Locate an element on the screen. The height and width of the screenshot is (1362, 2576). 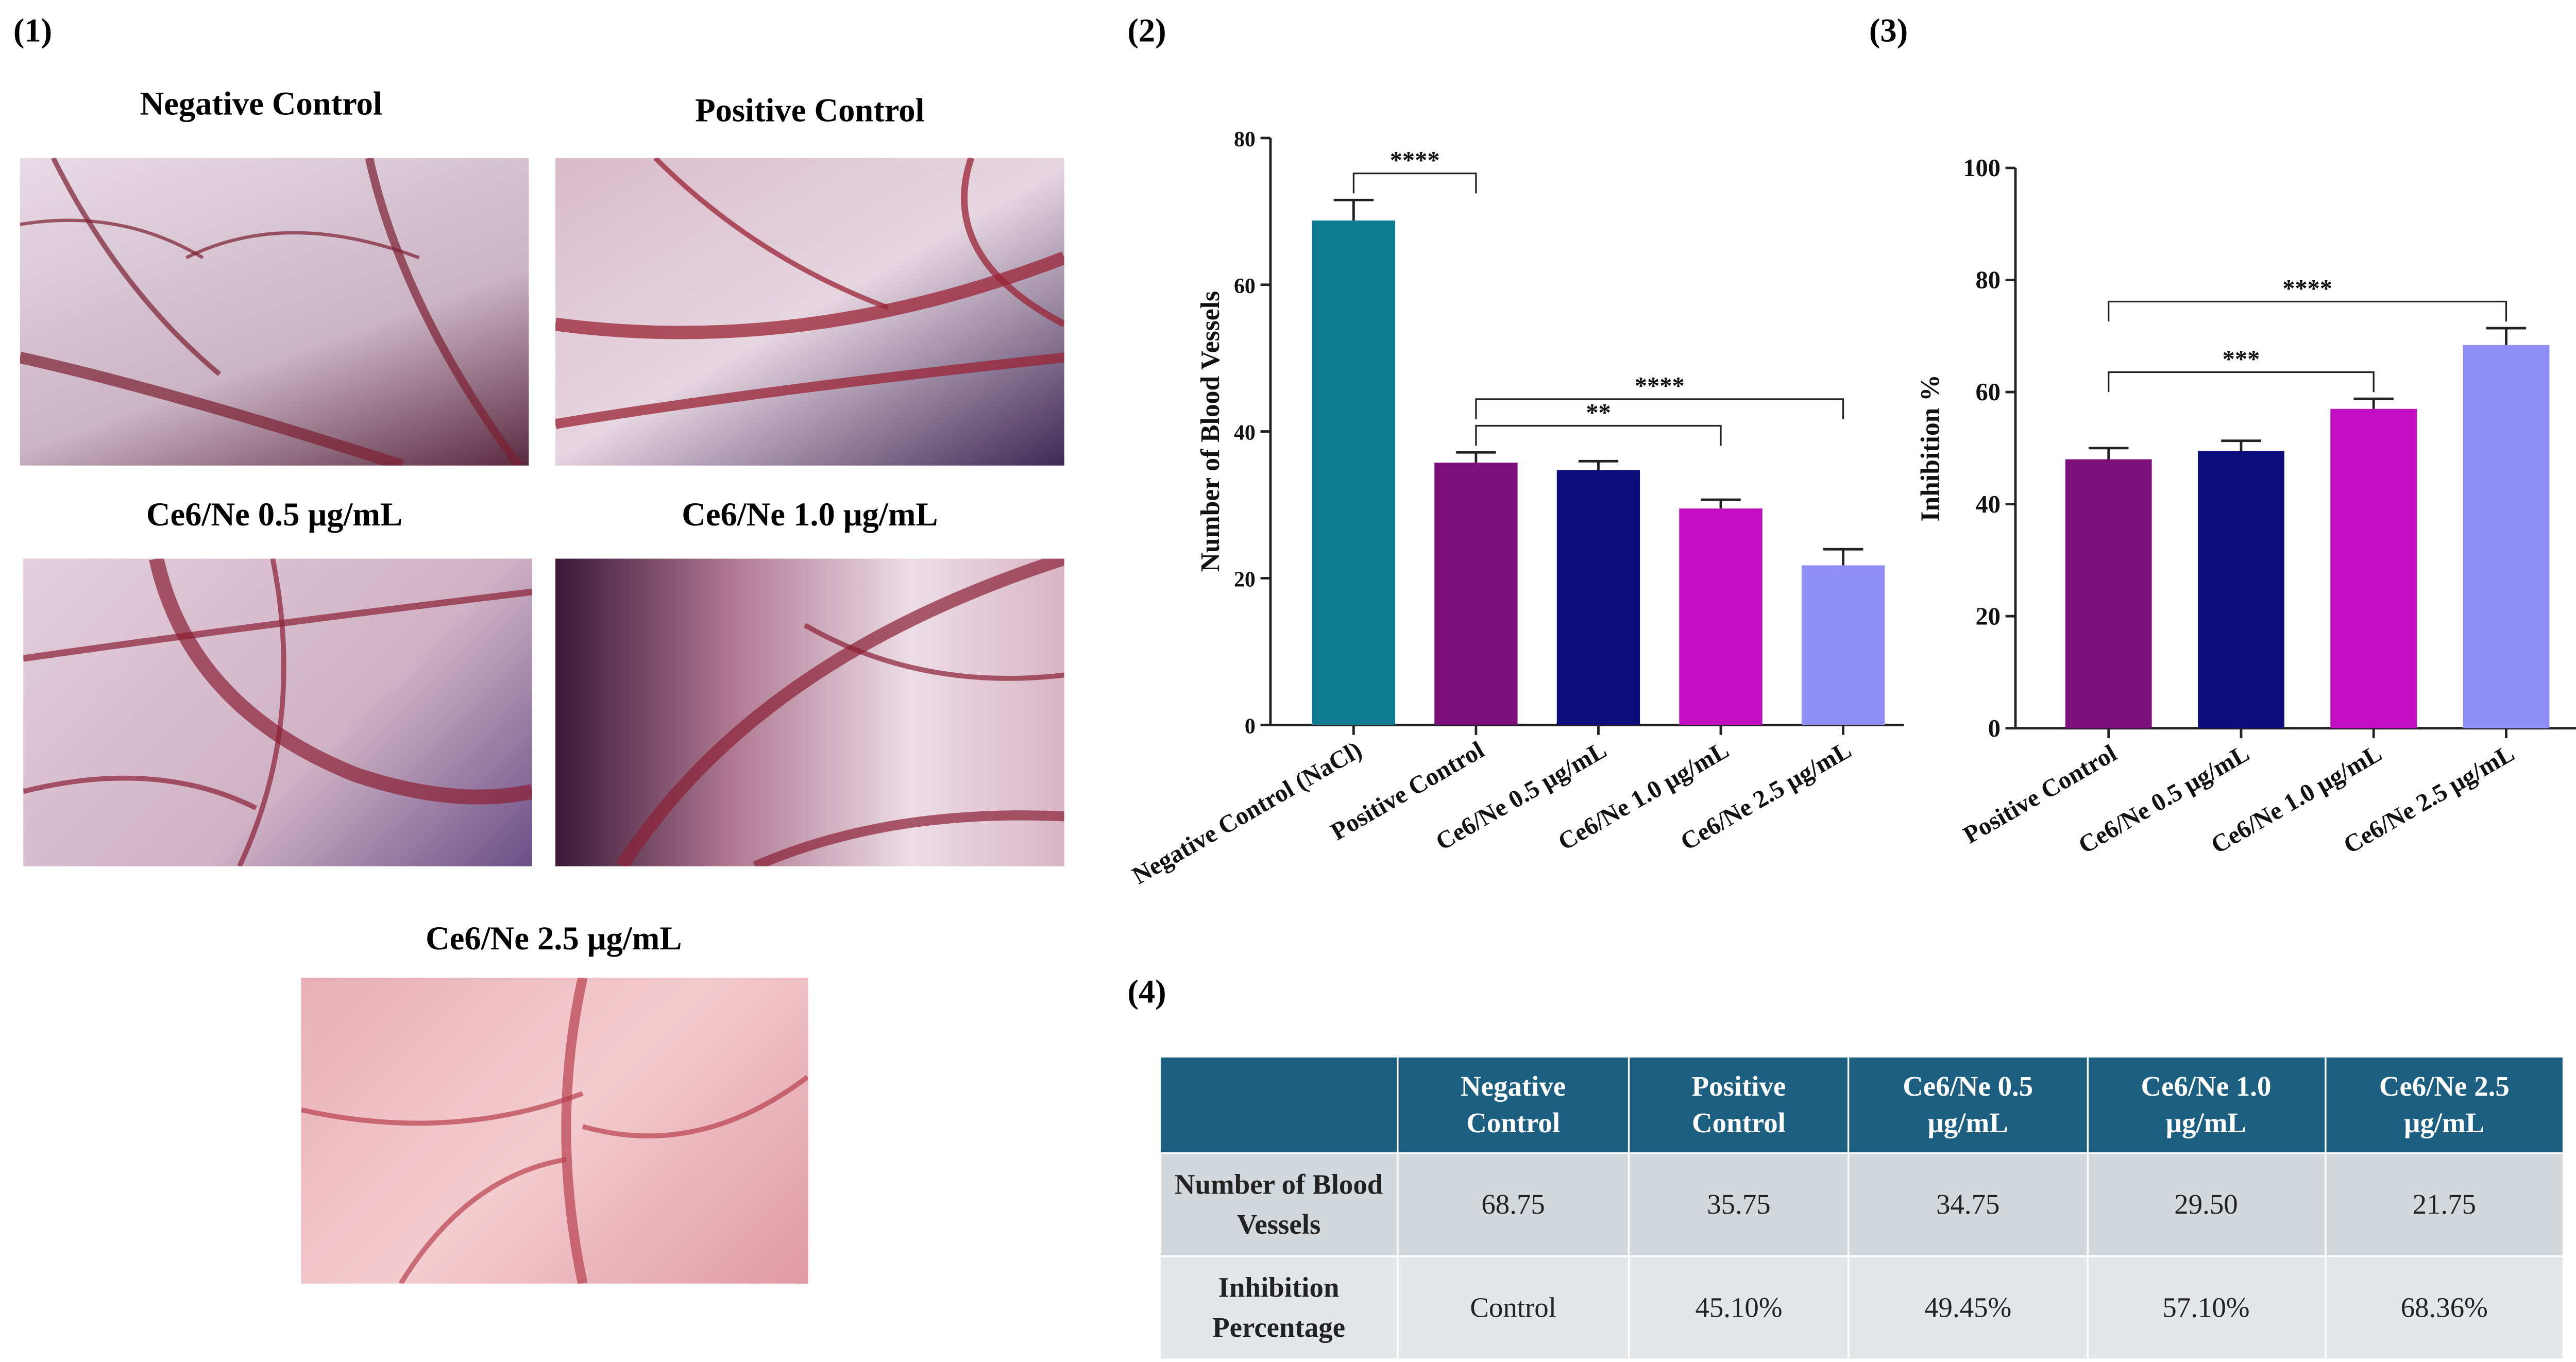
table-cell: 21.75 is located at coordinates (2443, 1204).